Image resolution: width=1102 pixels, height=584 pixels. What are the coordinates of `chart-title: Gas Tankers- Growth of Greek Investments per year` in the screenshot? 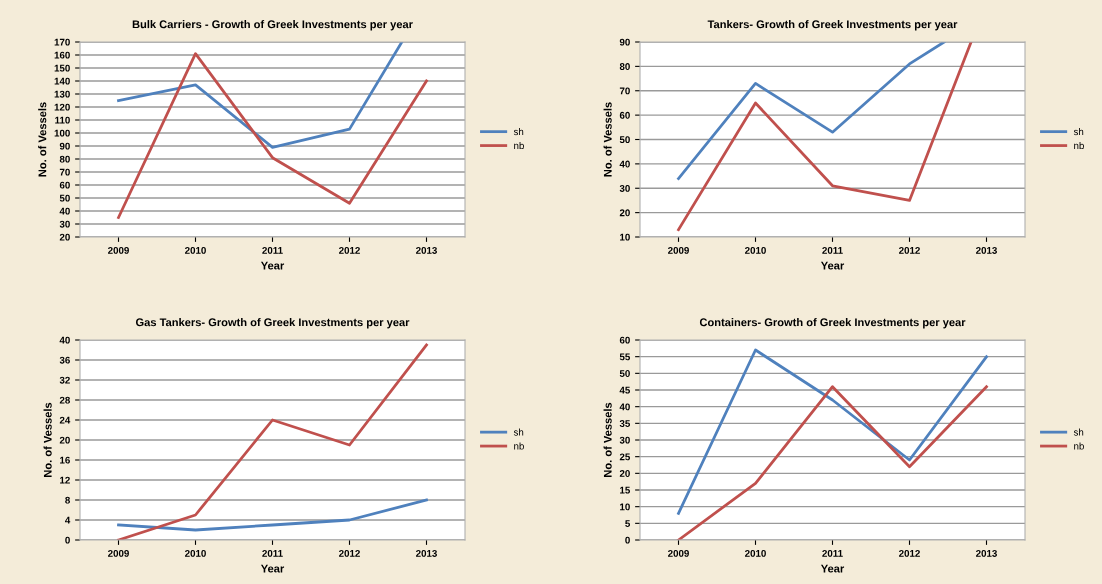 It's located at (272, 323).